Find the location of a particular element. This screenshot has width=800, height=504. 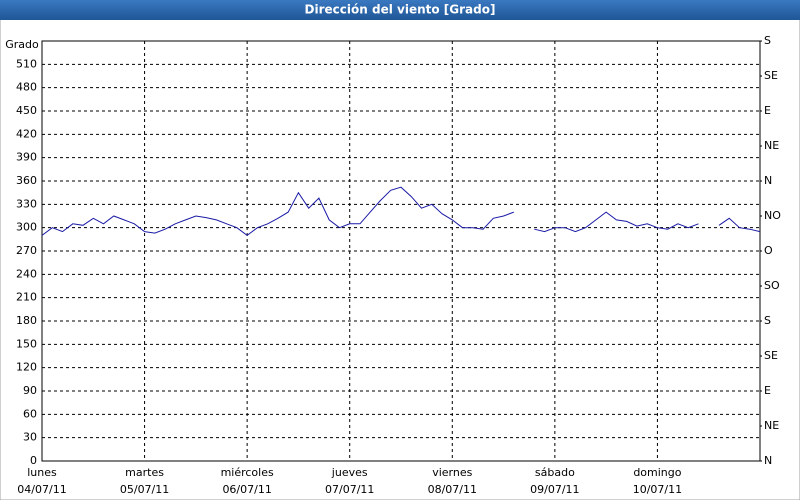

x-tick-date: 08/07/11 is located at coordinates (452, 489).